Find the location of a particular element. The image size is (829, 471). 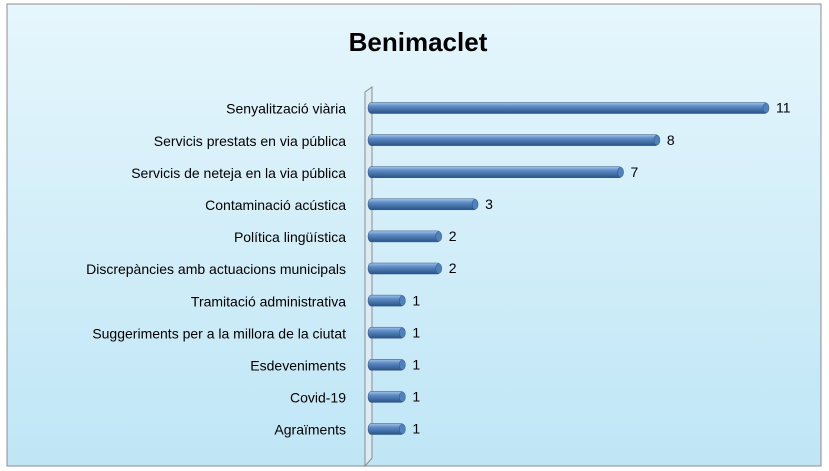

category-label: Agraïments is located at coordinates (310, 430).